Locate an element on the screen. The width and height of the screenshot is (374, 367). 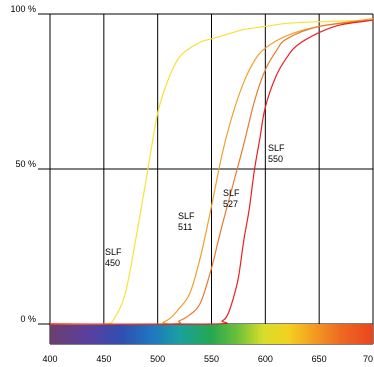
spectrum-color-bar is located at coordinates (211, 334).